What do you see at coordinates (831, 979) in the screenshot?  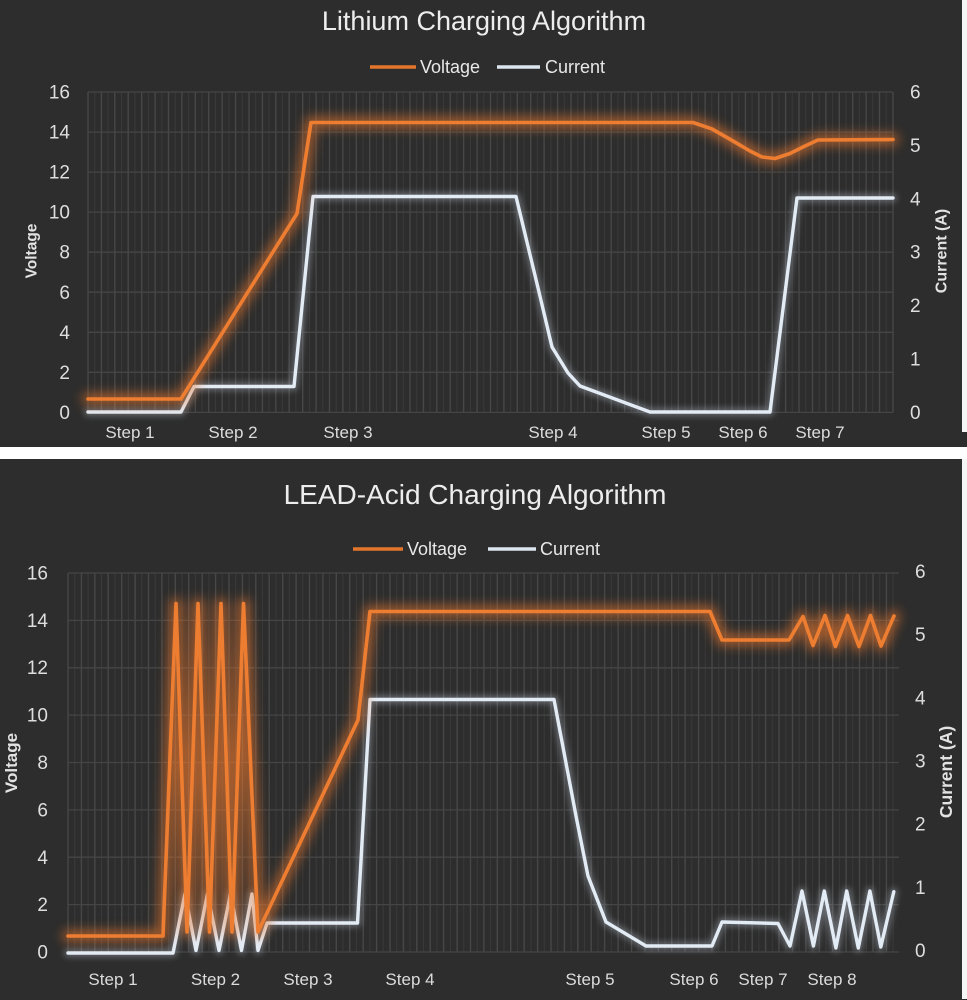 I see `svg-text: Step 8` at bounding box center [831, 979].